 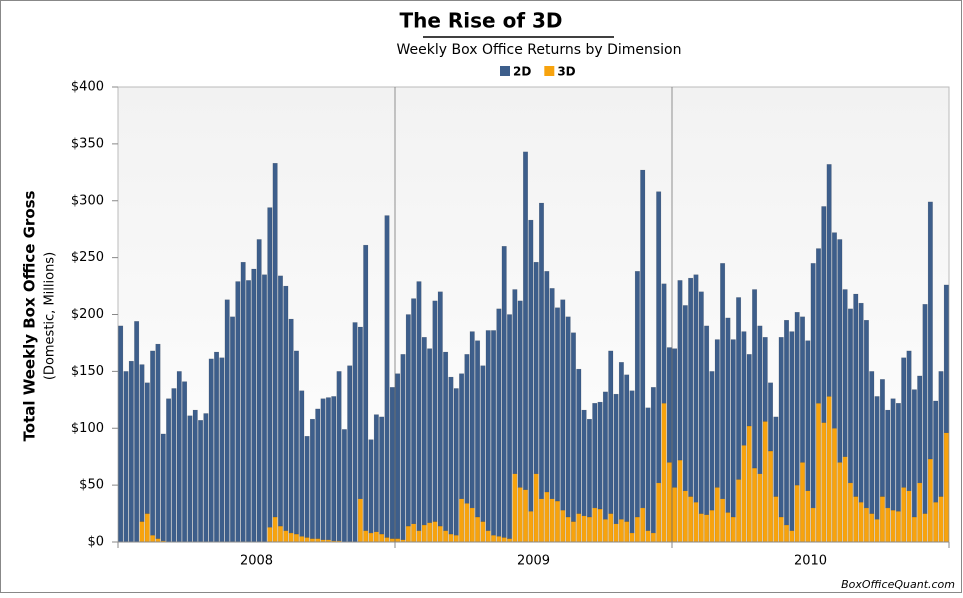 I want to click on y-tick-label: $400, so click(x=87, y=87).